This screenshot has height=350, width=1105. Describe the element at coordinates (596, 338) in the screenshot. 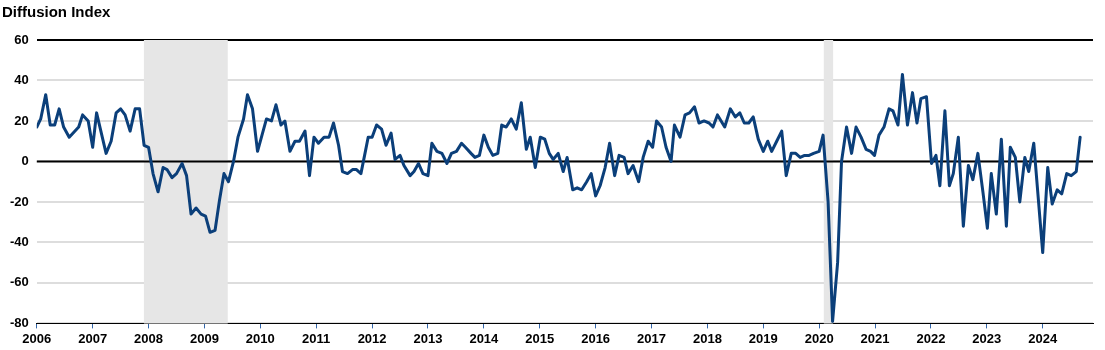

I see `x-tick-label: 2016` at that location.